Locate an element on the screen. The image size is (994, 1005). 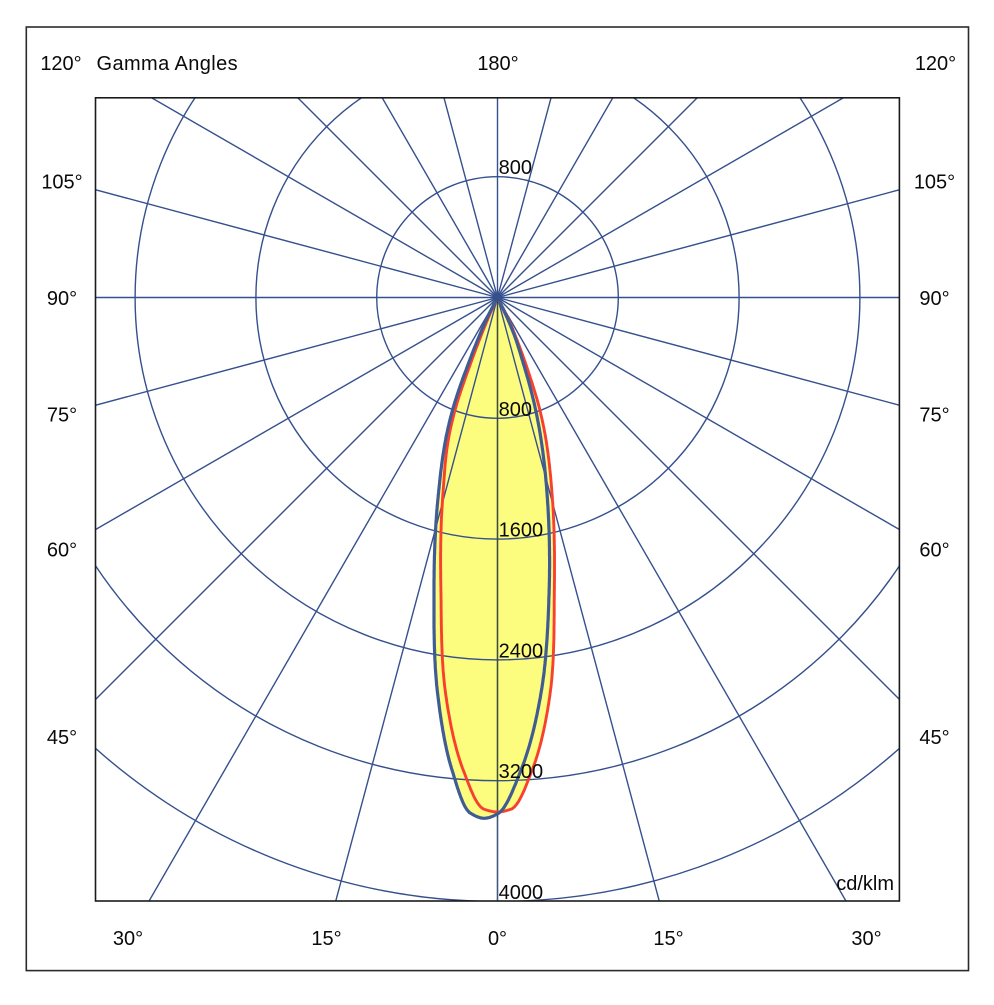
svg-text: 180° is located at coordinates (497, 64).